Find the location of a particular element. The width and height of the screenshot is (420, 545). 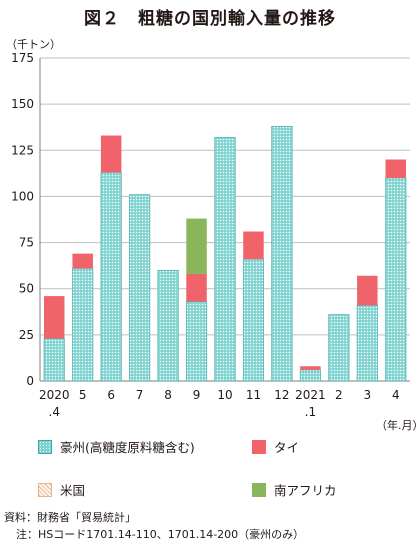

x-tick-label: 6 is located at coordinates (111, 395).